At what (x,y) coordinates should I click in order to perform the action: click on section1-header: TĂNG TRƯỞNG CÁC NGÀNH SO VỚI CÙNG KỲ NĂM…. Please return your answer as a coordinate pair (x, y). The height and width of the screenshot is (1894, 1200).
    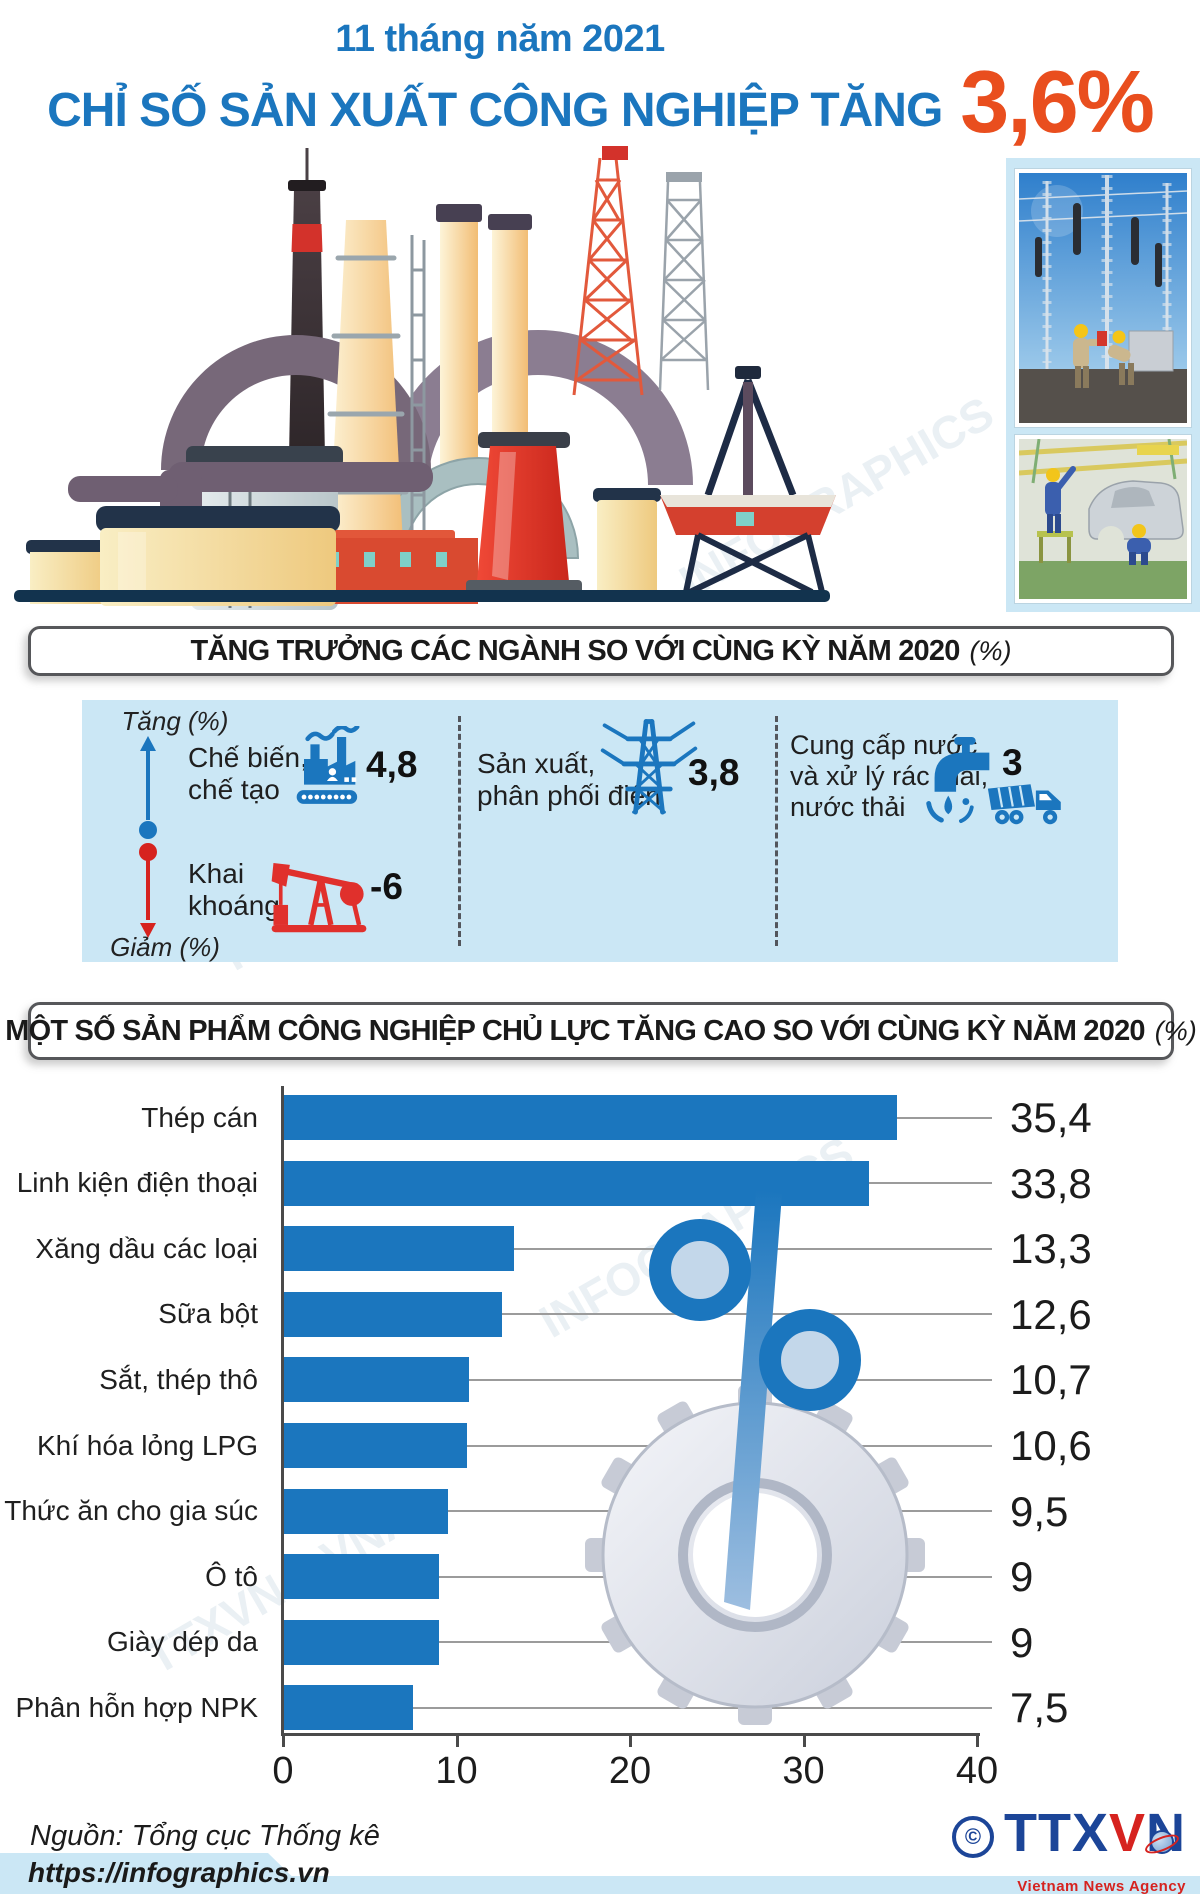
    Looking at the image, I should click on (601, 651).